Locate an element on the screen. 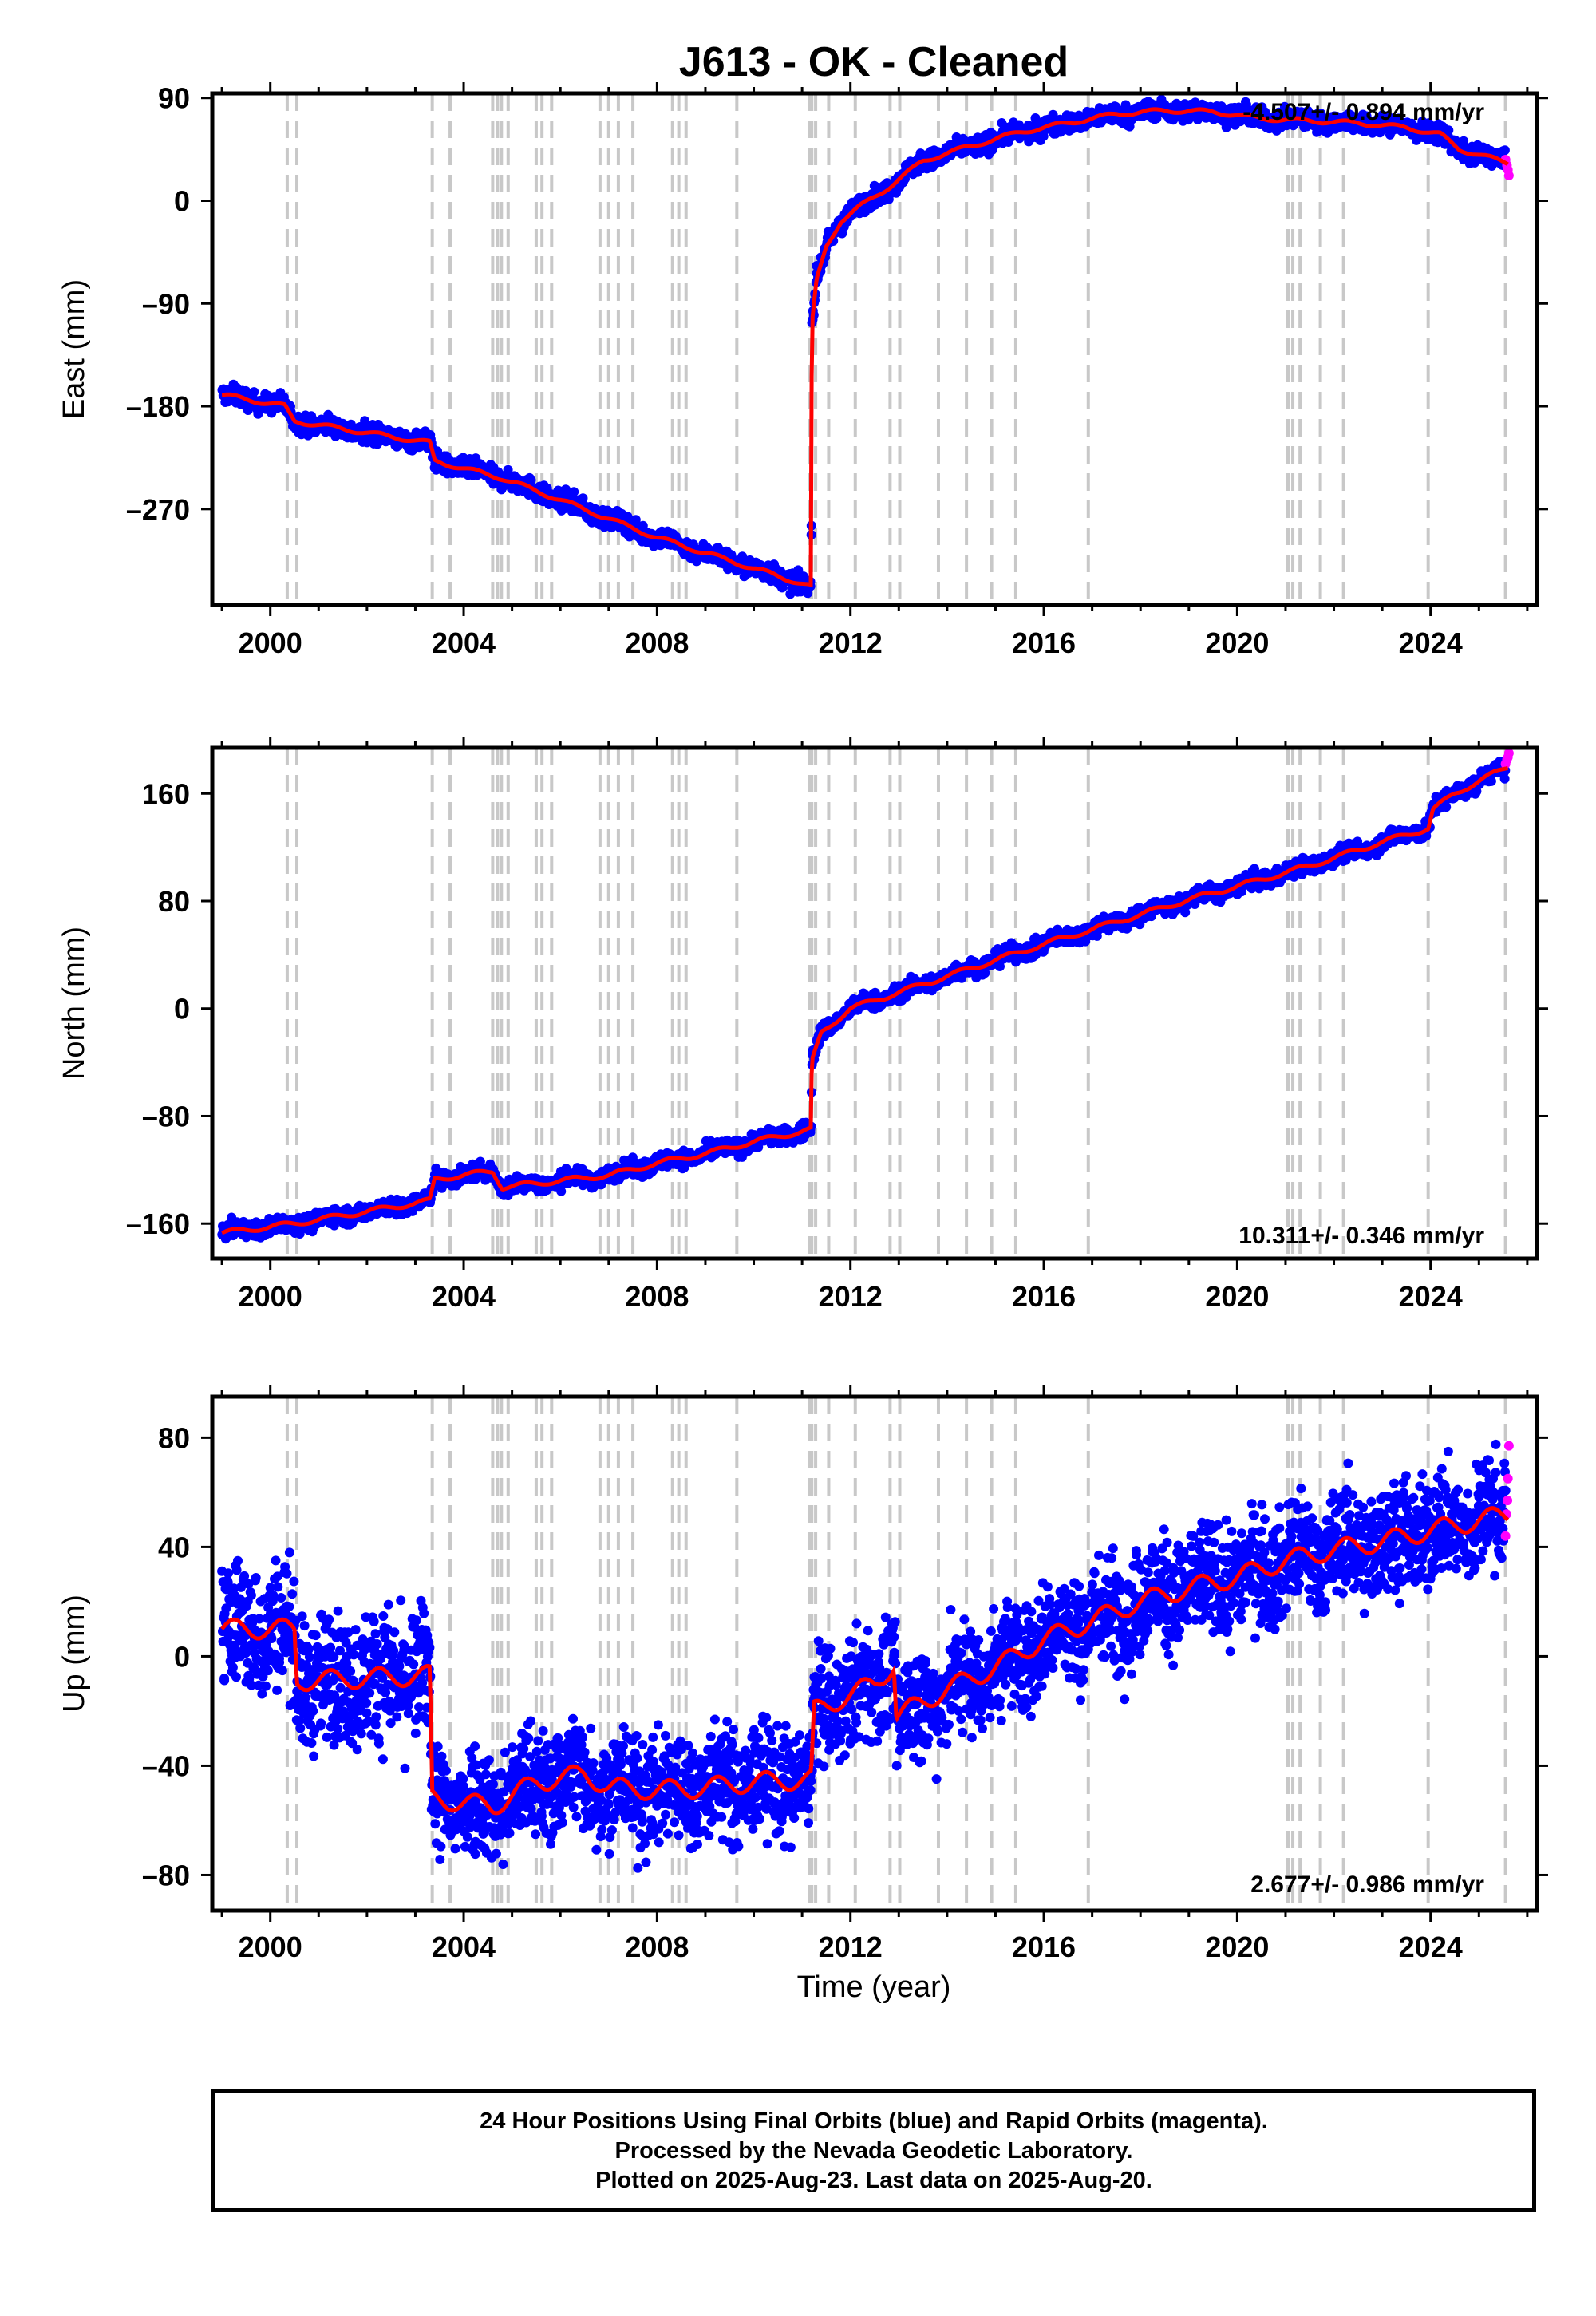 The height and width of the screenshot is (2316, 1596). chart-title: J613 - OK - Cleaned is located at coordinates (874, 62).